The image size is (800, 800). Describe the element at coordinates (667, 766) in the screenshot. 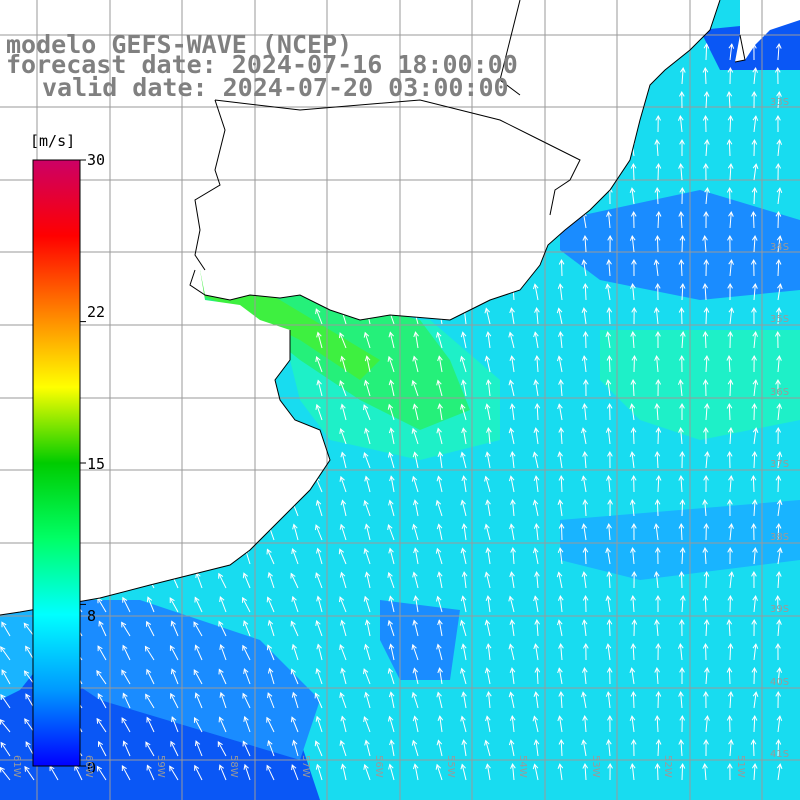

I see `lon-label-52w: 52W` at that location.